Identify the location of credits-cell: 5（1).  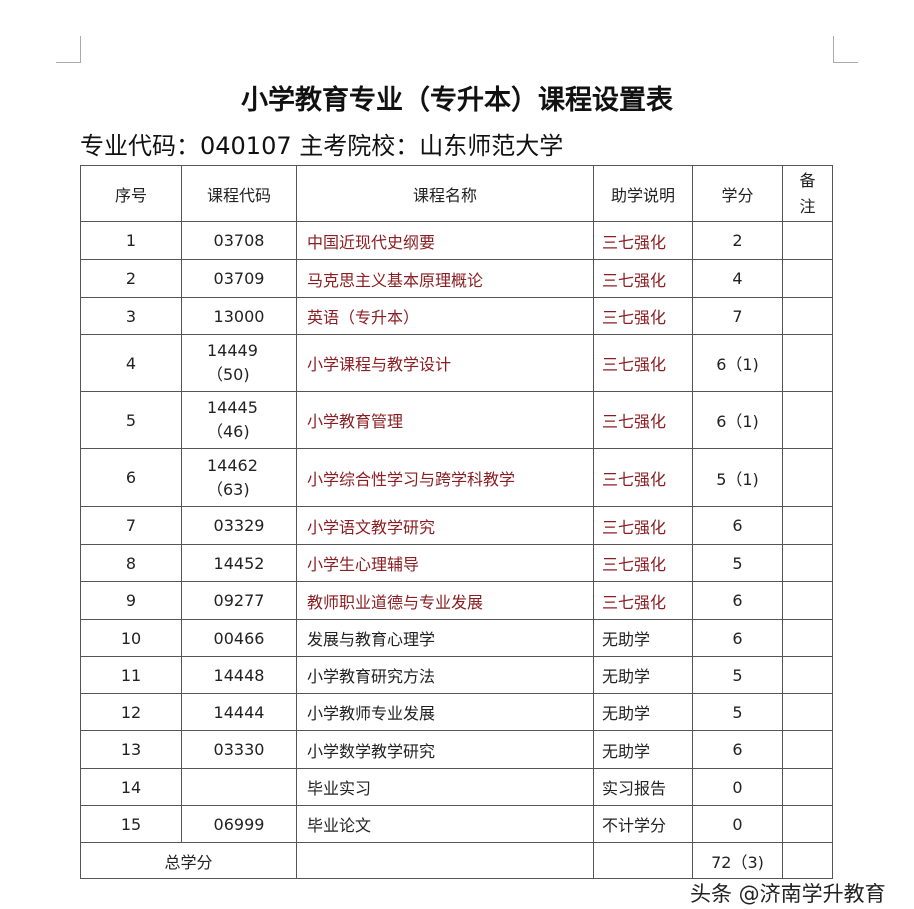
(737, 477).